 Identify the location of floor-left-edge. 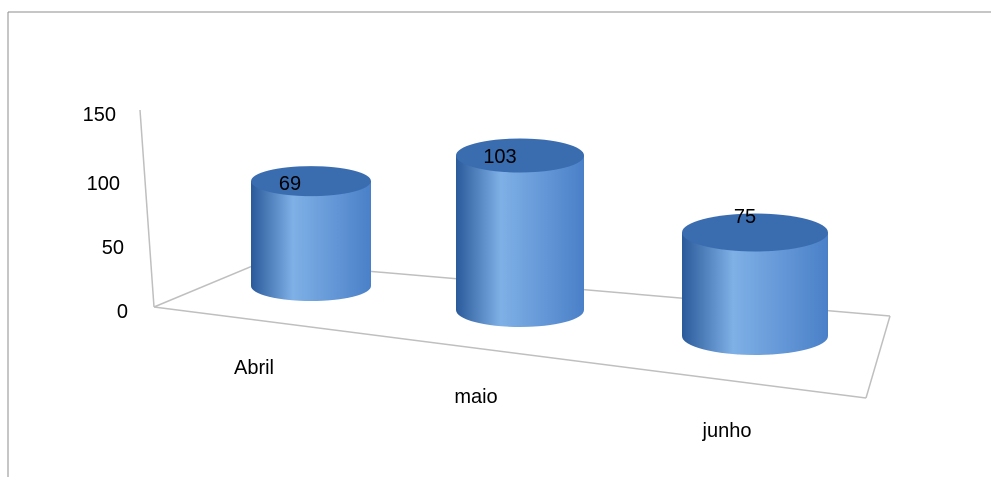
(208, 284).